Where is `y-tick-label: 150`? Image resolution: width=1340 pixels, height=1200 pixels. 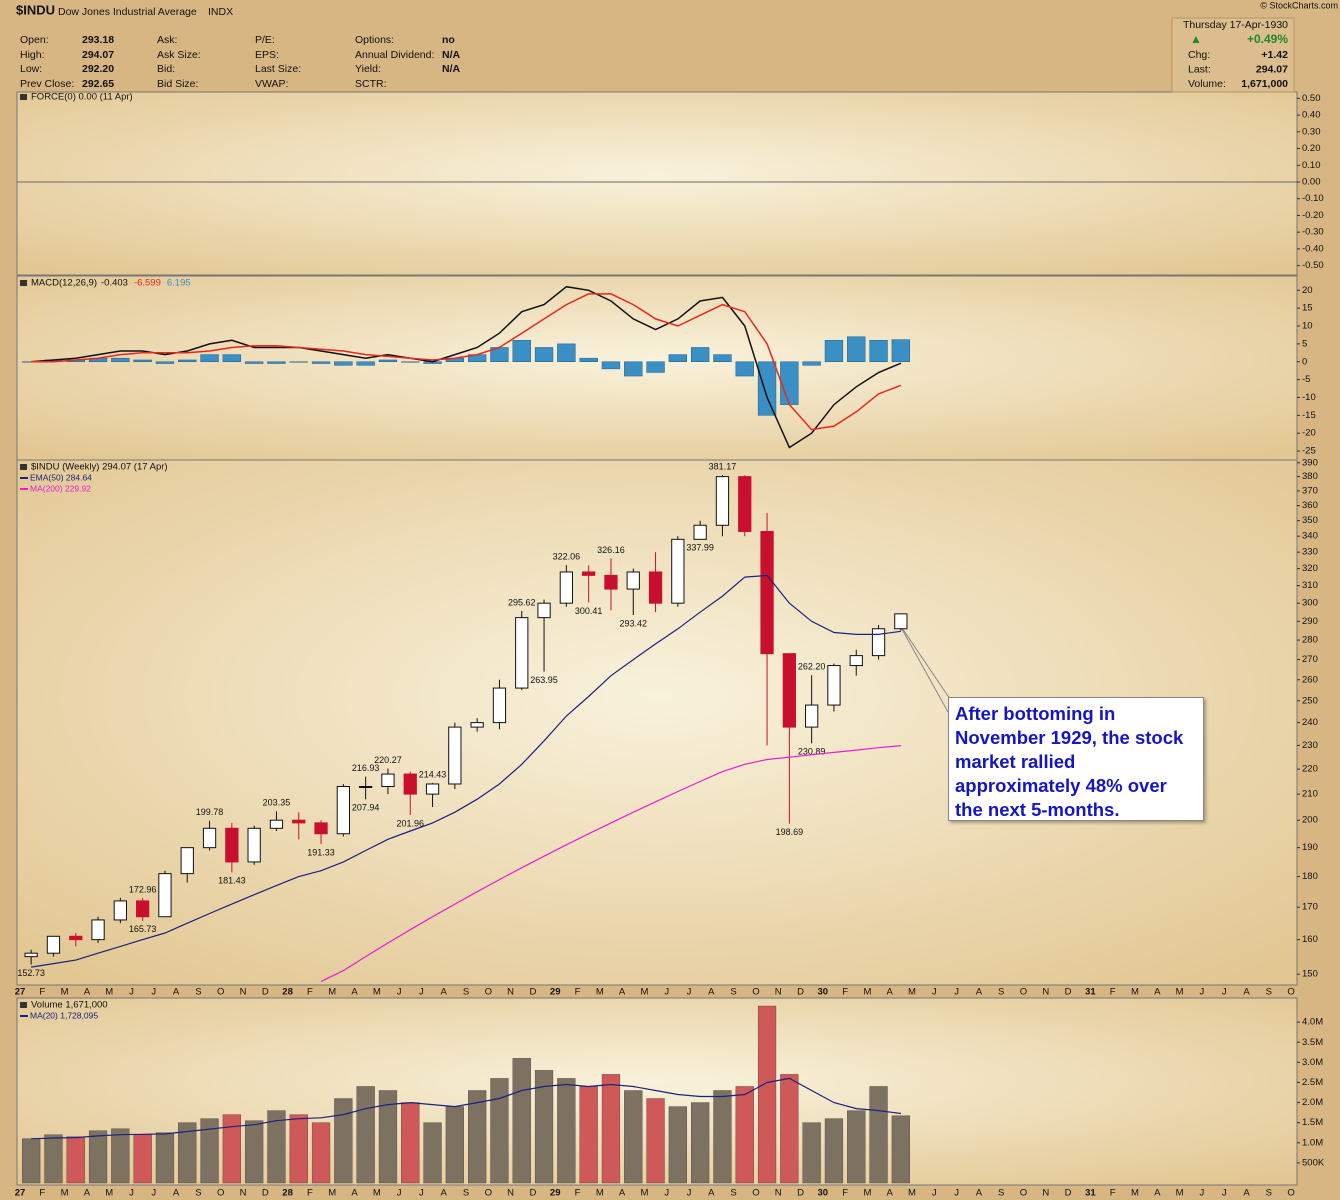 y-tick-label: 150 is located at coordinates (1310, 974).